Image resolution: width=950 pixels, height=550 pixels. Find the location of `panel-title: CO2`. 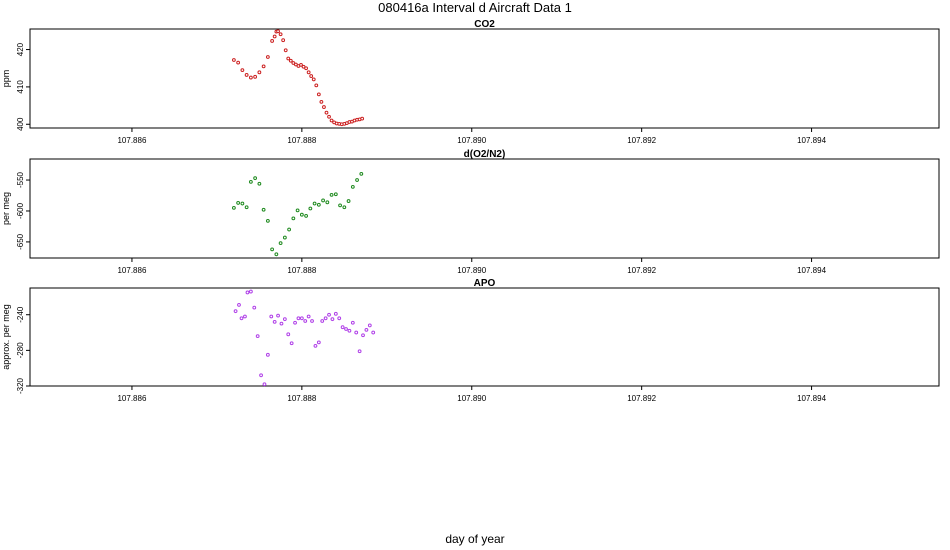

panel-title: CO2 is located at coordinates (484, 24).